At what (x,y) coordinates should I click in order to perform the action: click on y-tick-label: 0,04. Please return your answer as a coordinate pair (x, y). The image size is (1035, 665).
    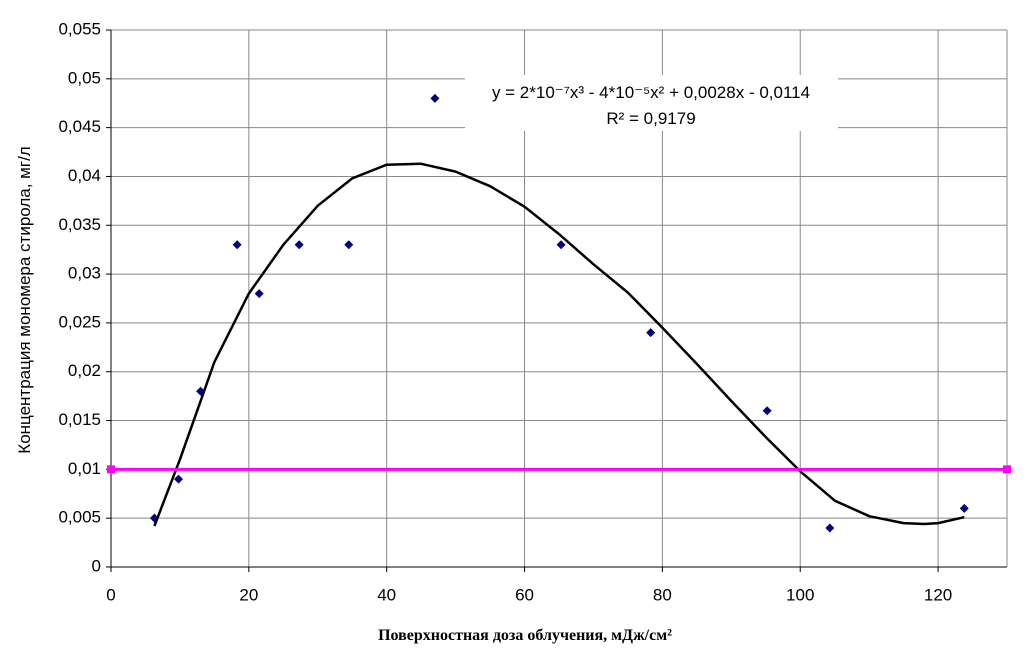
    Looking at the image, I should click on (84, 175).